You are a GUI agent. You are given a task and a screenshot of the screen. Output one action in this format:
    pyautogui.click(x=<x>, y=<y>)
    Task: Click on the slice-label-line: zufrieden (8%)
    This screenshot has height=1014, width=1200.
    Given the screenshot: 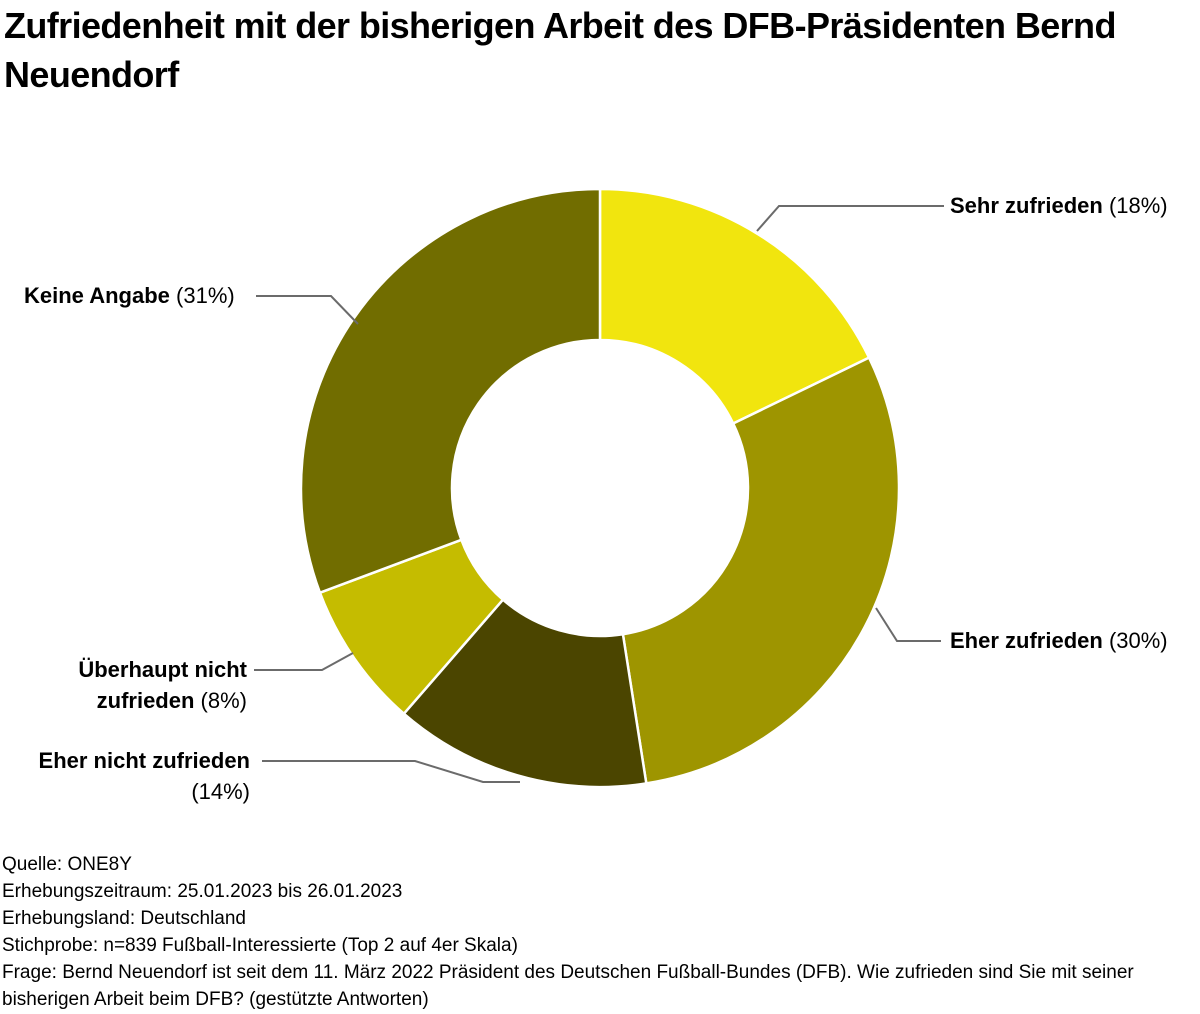 What is the action you would take?
    pyautogui.click(x=123, y=700)
    